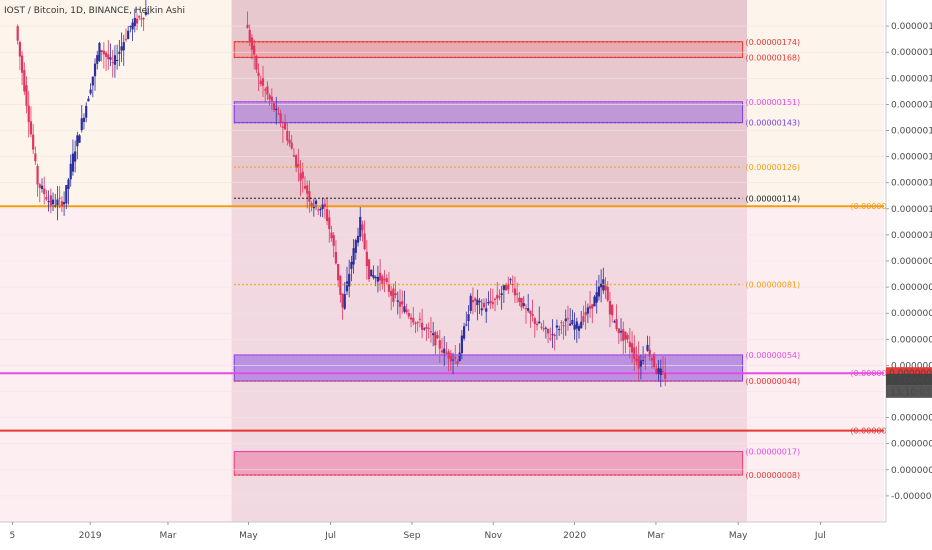 The width and height of the screenshot is (932, 550). Describe the element at coordinates (773, 123) in the screenshot. I see `level-label-3: (0.00000143)` at that location.